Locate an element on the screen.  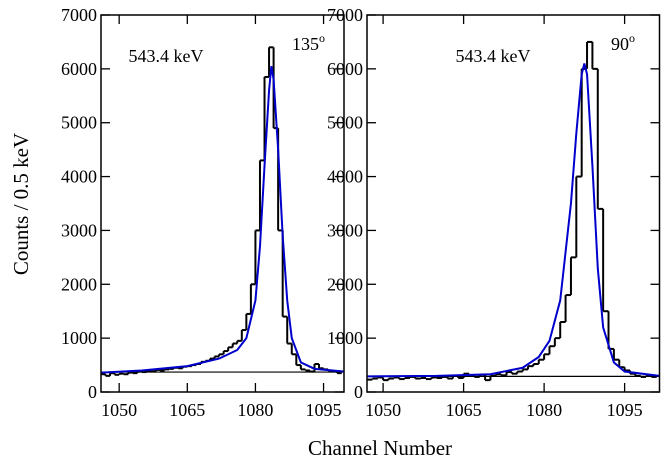
x-axis-label: Channel Number is located at coordinates (380, 448).